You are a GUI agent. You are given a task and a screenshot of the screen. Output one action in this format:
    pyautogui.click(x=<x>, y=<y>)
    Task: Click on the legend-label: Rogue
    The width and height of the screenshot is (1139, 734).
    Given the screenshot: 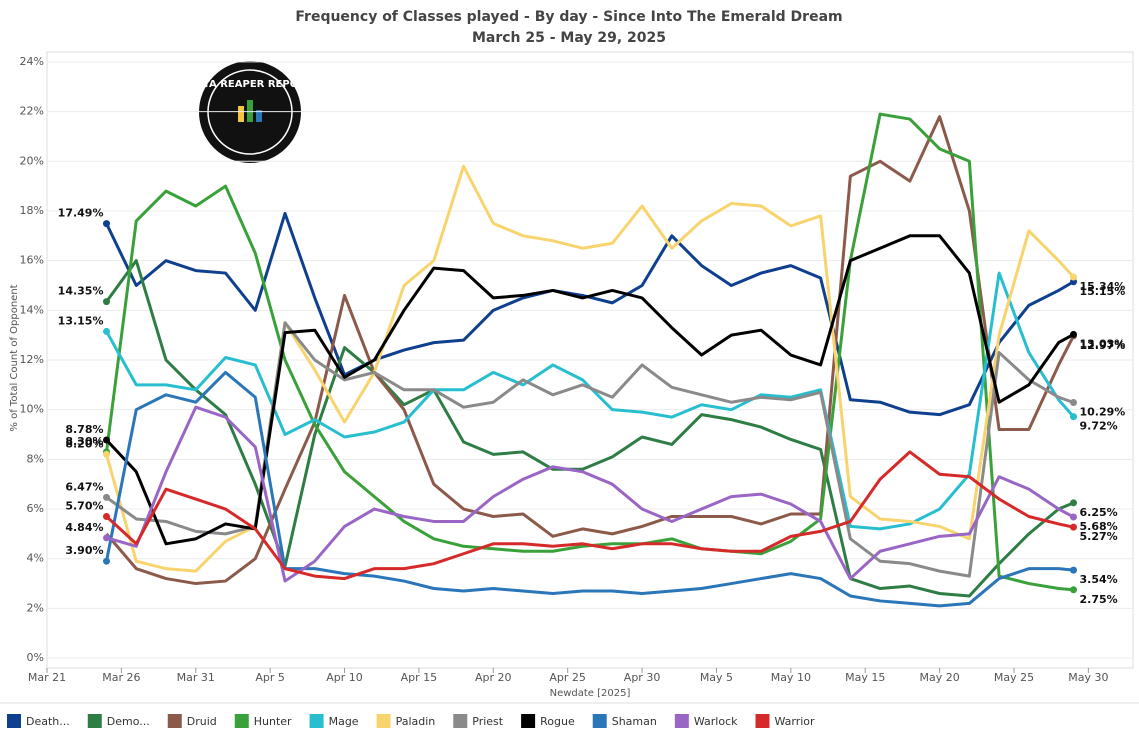 What is the action you would take?
    pyautogui.click(x=557, y=721)
    